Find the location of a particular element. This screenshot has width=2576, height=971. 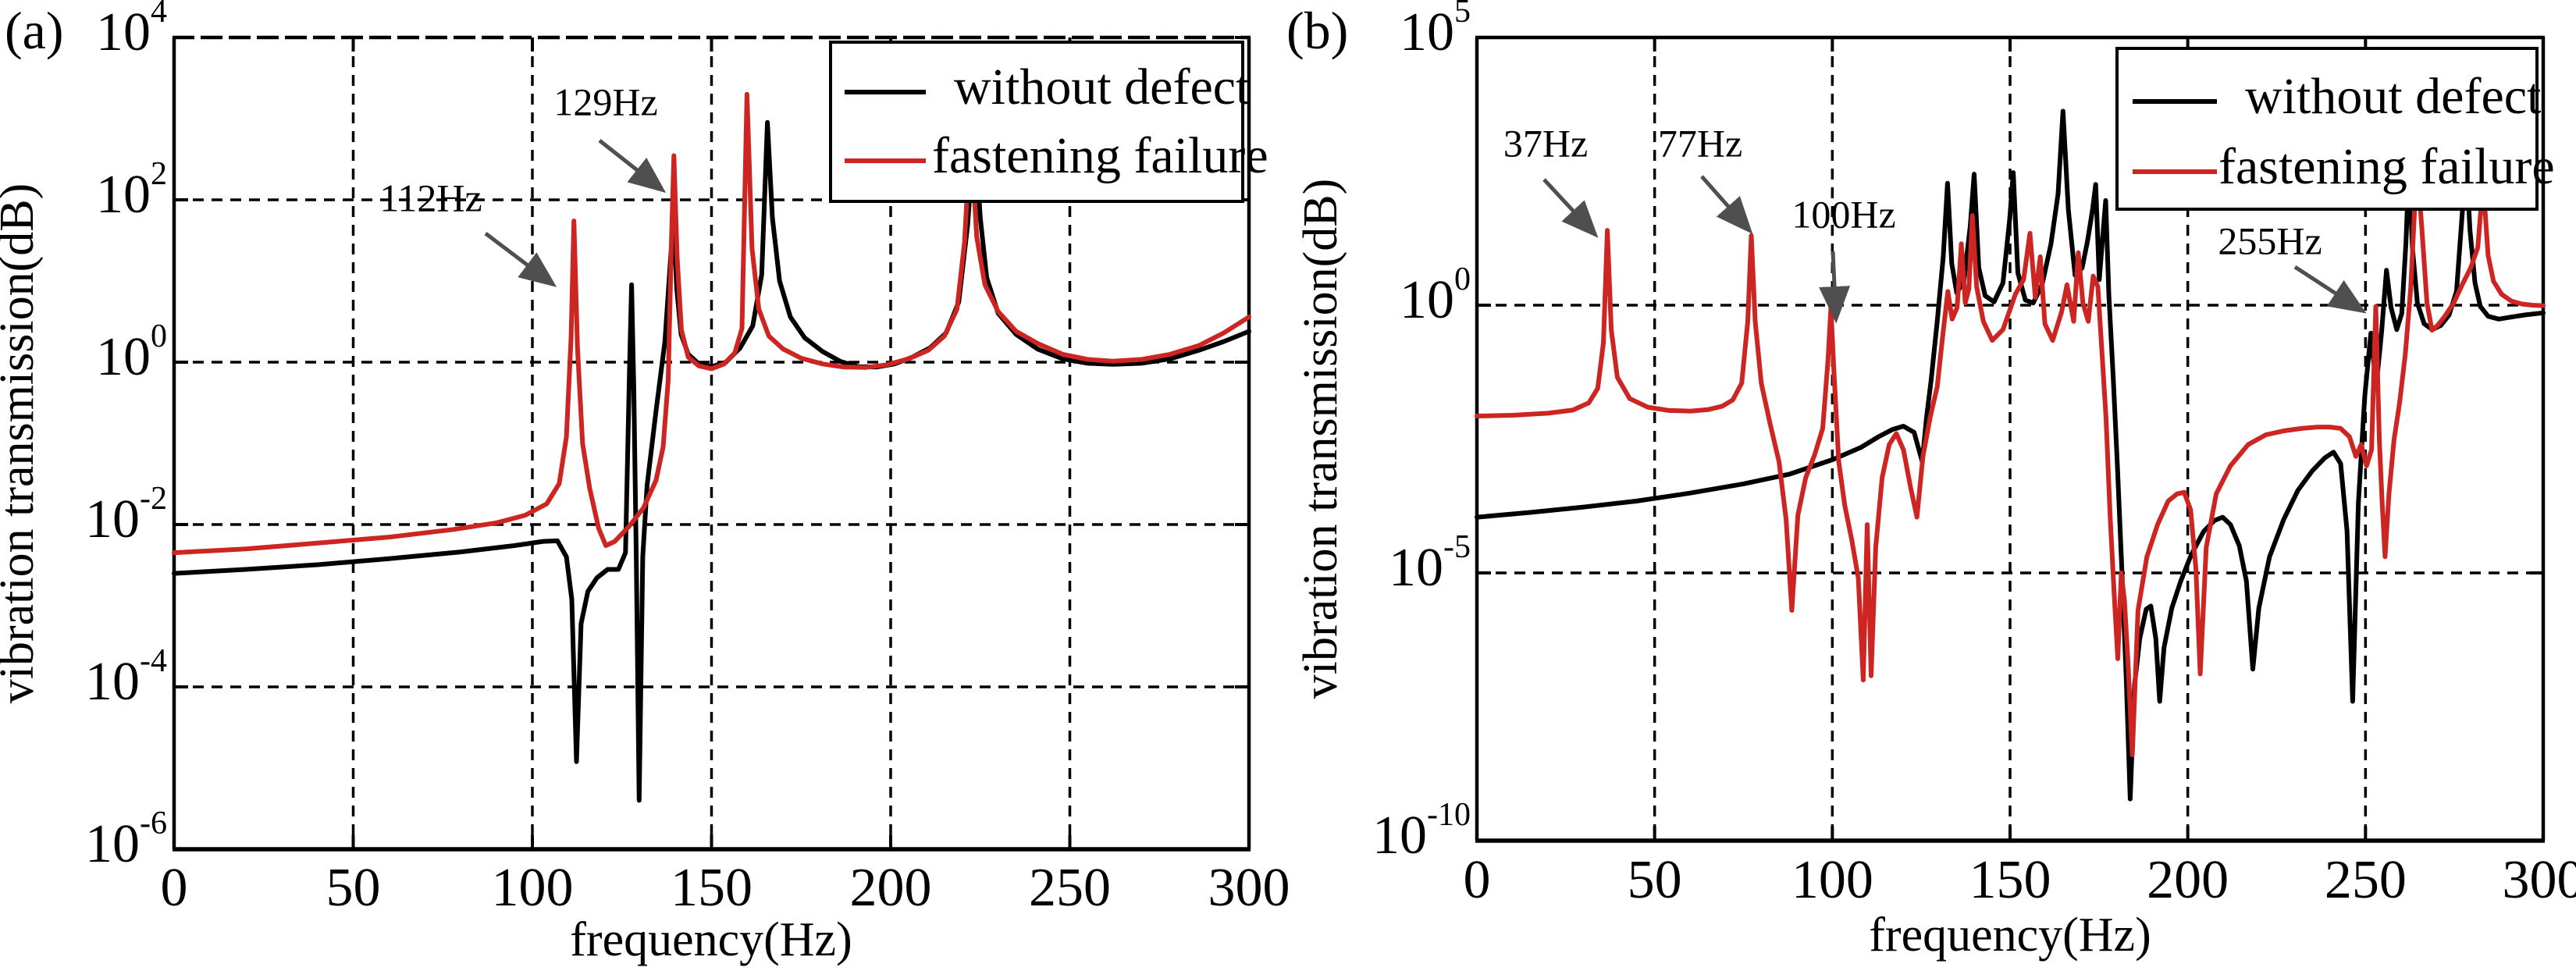

panel-a-label: (a) is located at coordinates (34, 30).